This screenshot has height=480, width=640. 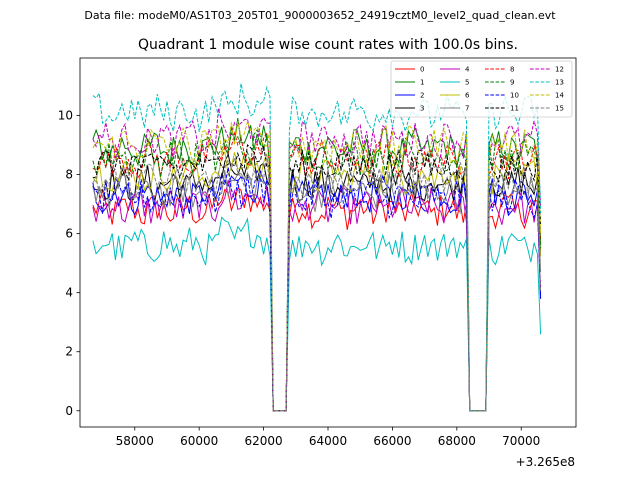 What do you see at coordinates (422, 83) in the screenshot?
I see `legend-label-1: 1` at bounding box center [422, 83].